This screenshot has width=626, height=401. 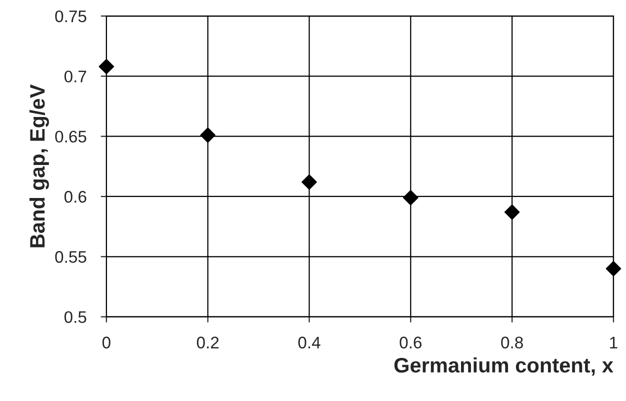 What do you see at coordinates (70, 257) in the screenshot?
I see `y-tick-label: 0.55` at bounding box center [70, 257].